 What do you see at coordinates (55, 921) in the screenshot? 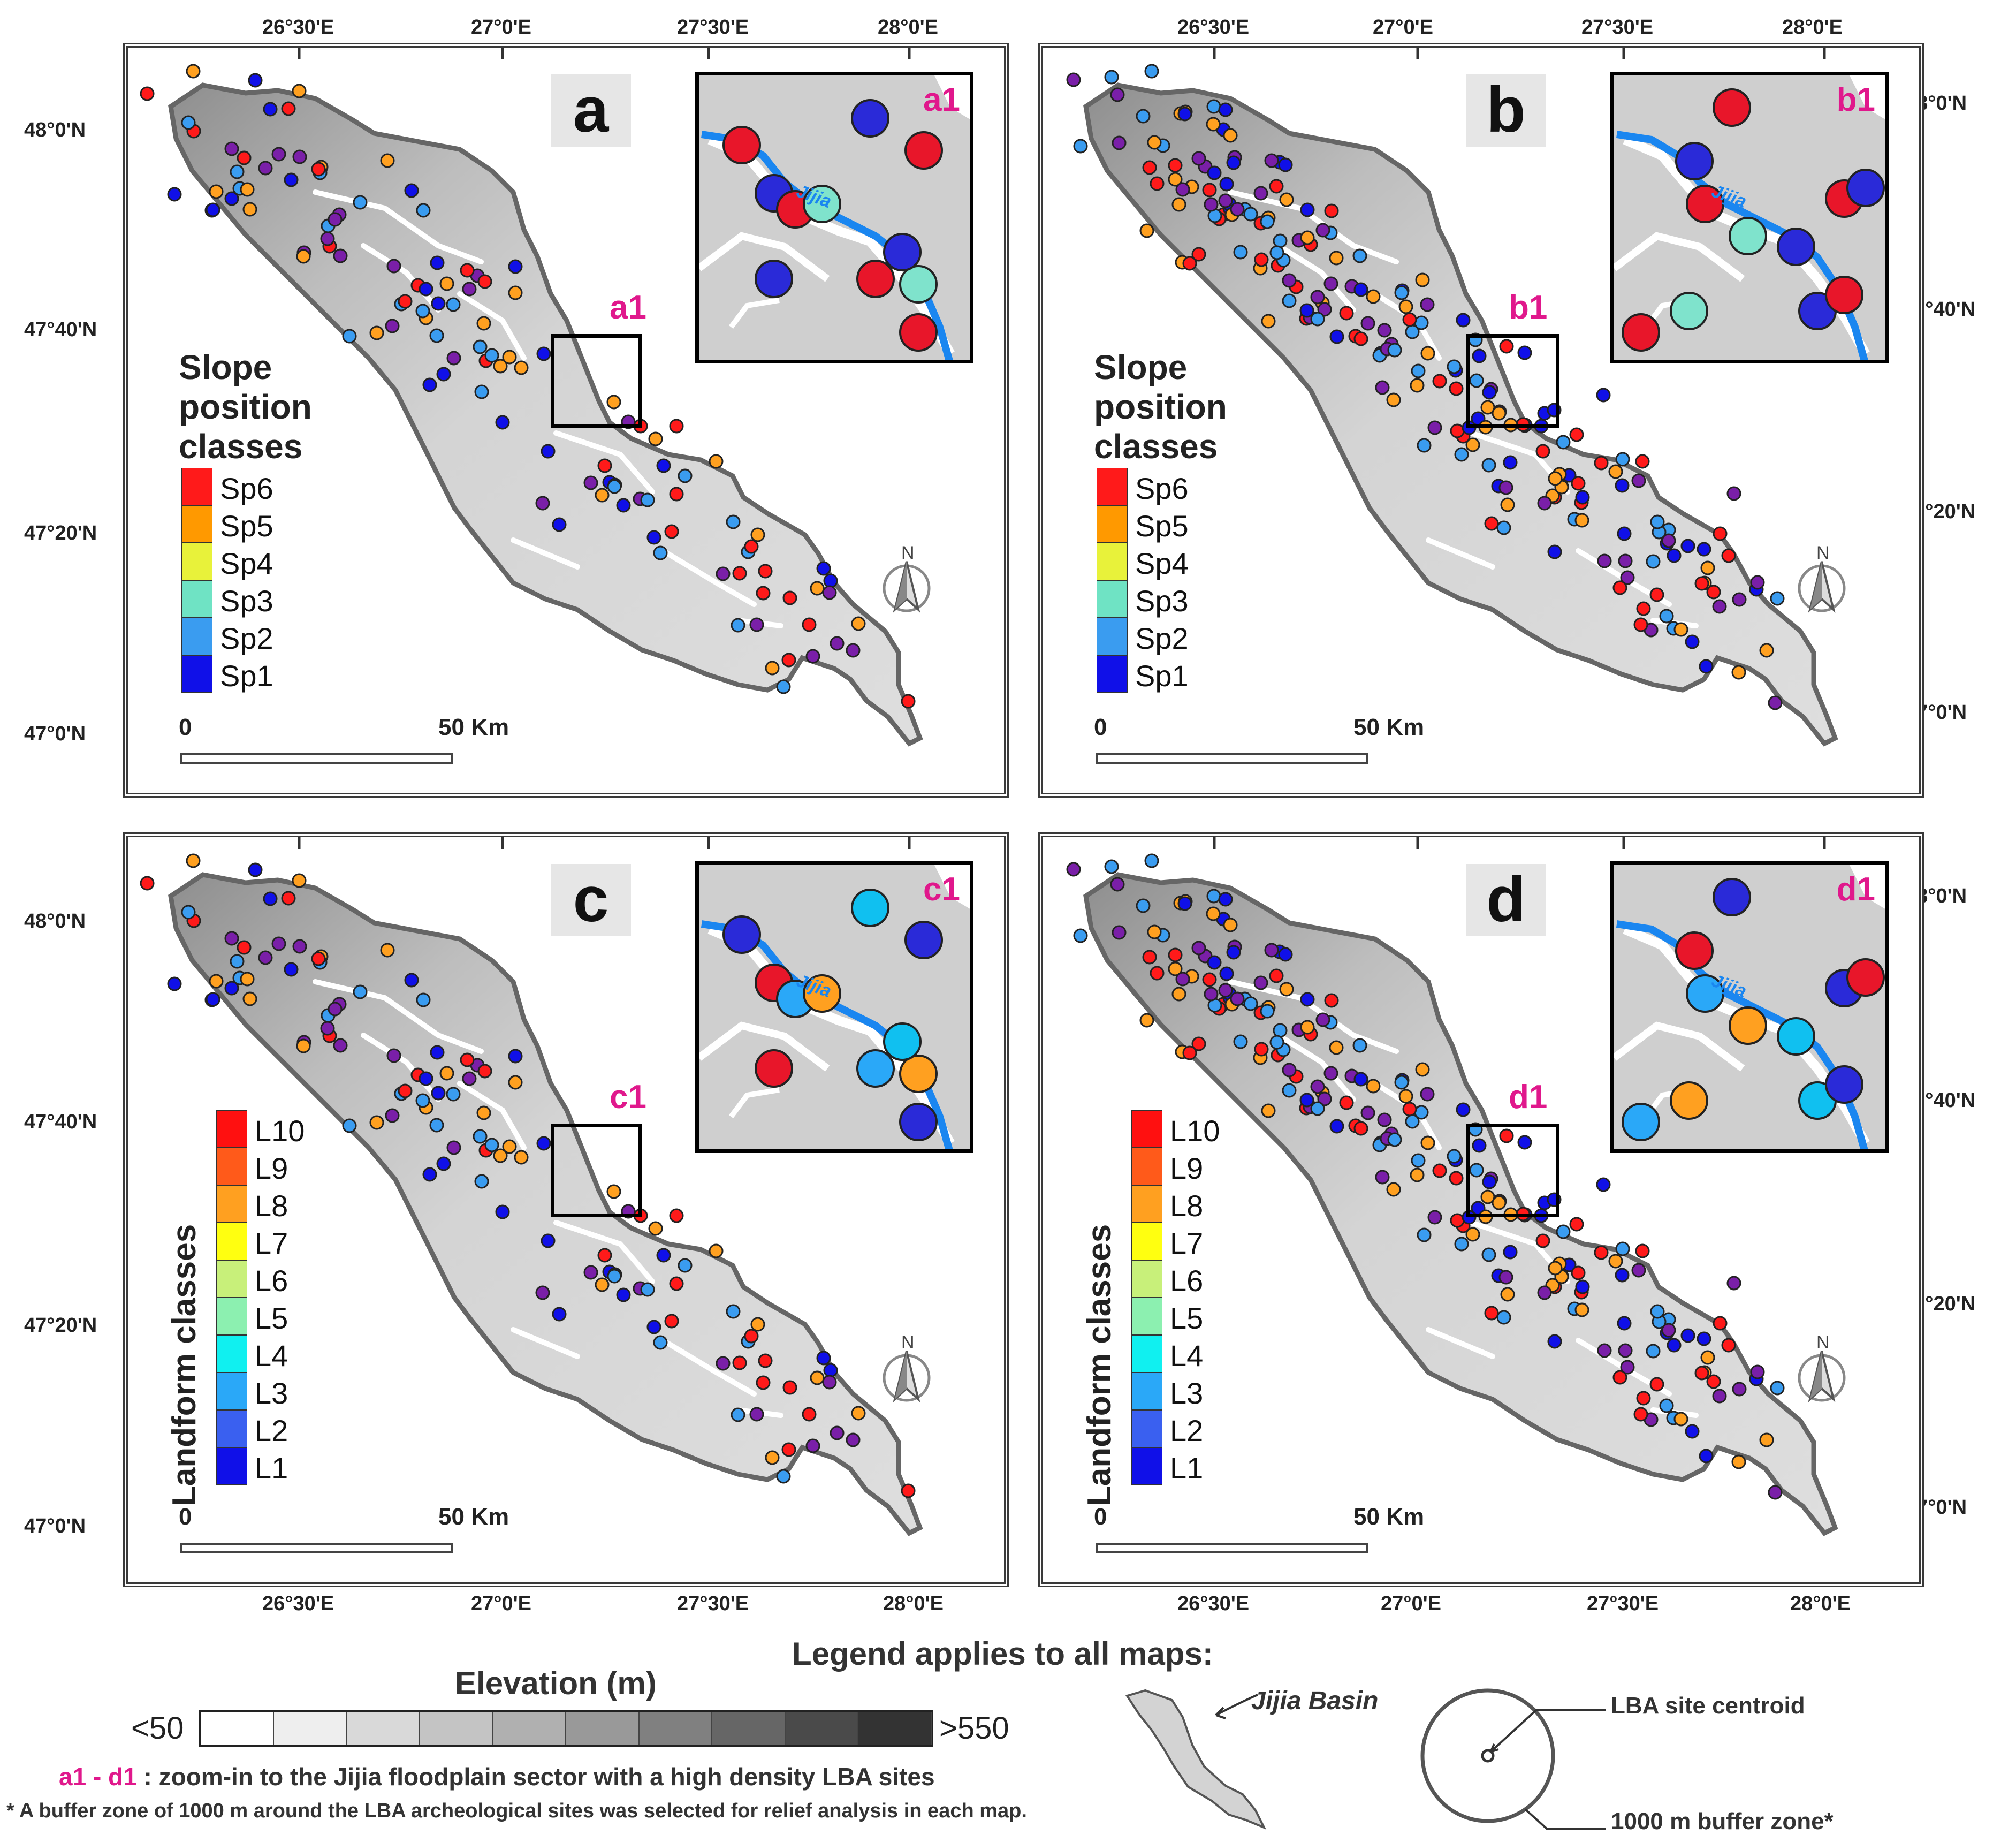
I see `lat-label: 48°0'N` at bounding box center [55, 921].